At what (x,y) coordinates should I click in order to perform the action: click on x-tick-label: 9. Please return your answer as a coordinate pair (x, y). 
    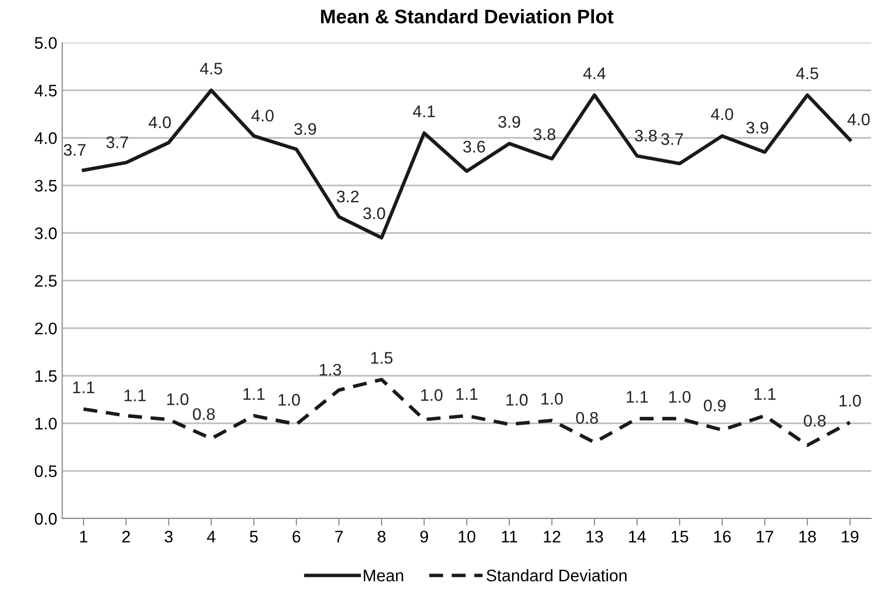
    Looking at the image, I should click on (424, 536).